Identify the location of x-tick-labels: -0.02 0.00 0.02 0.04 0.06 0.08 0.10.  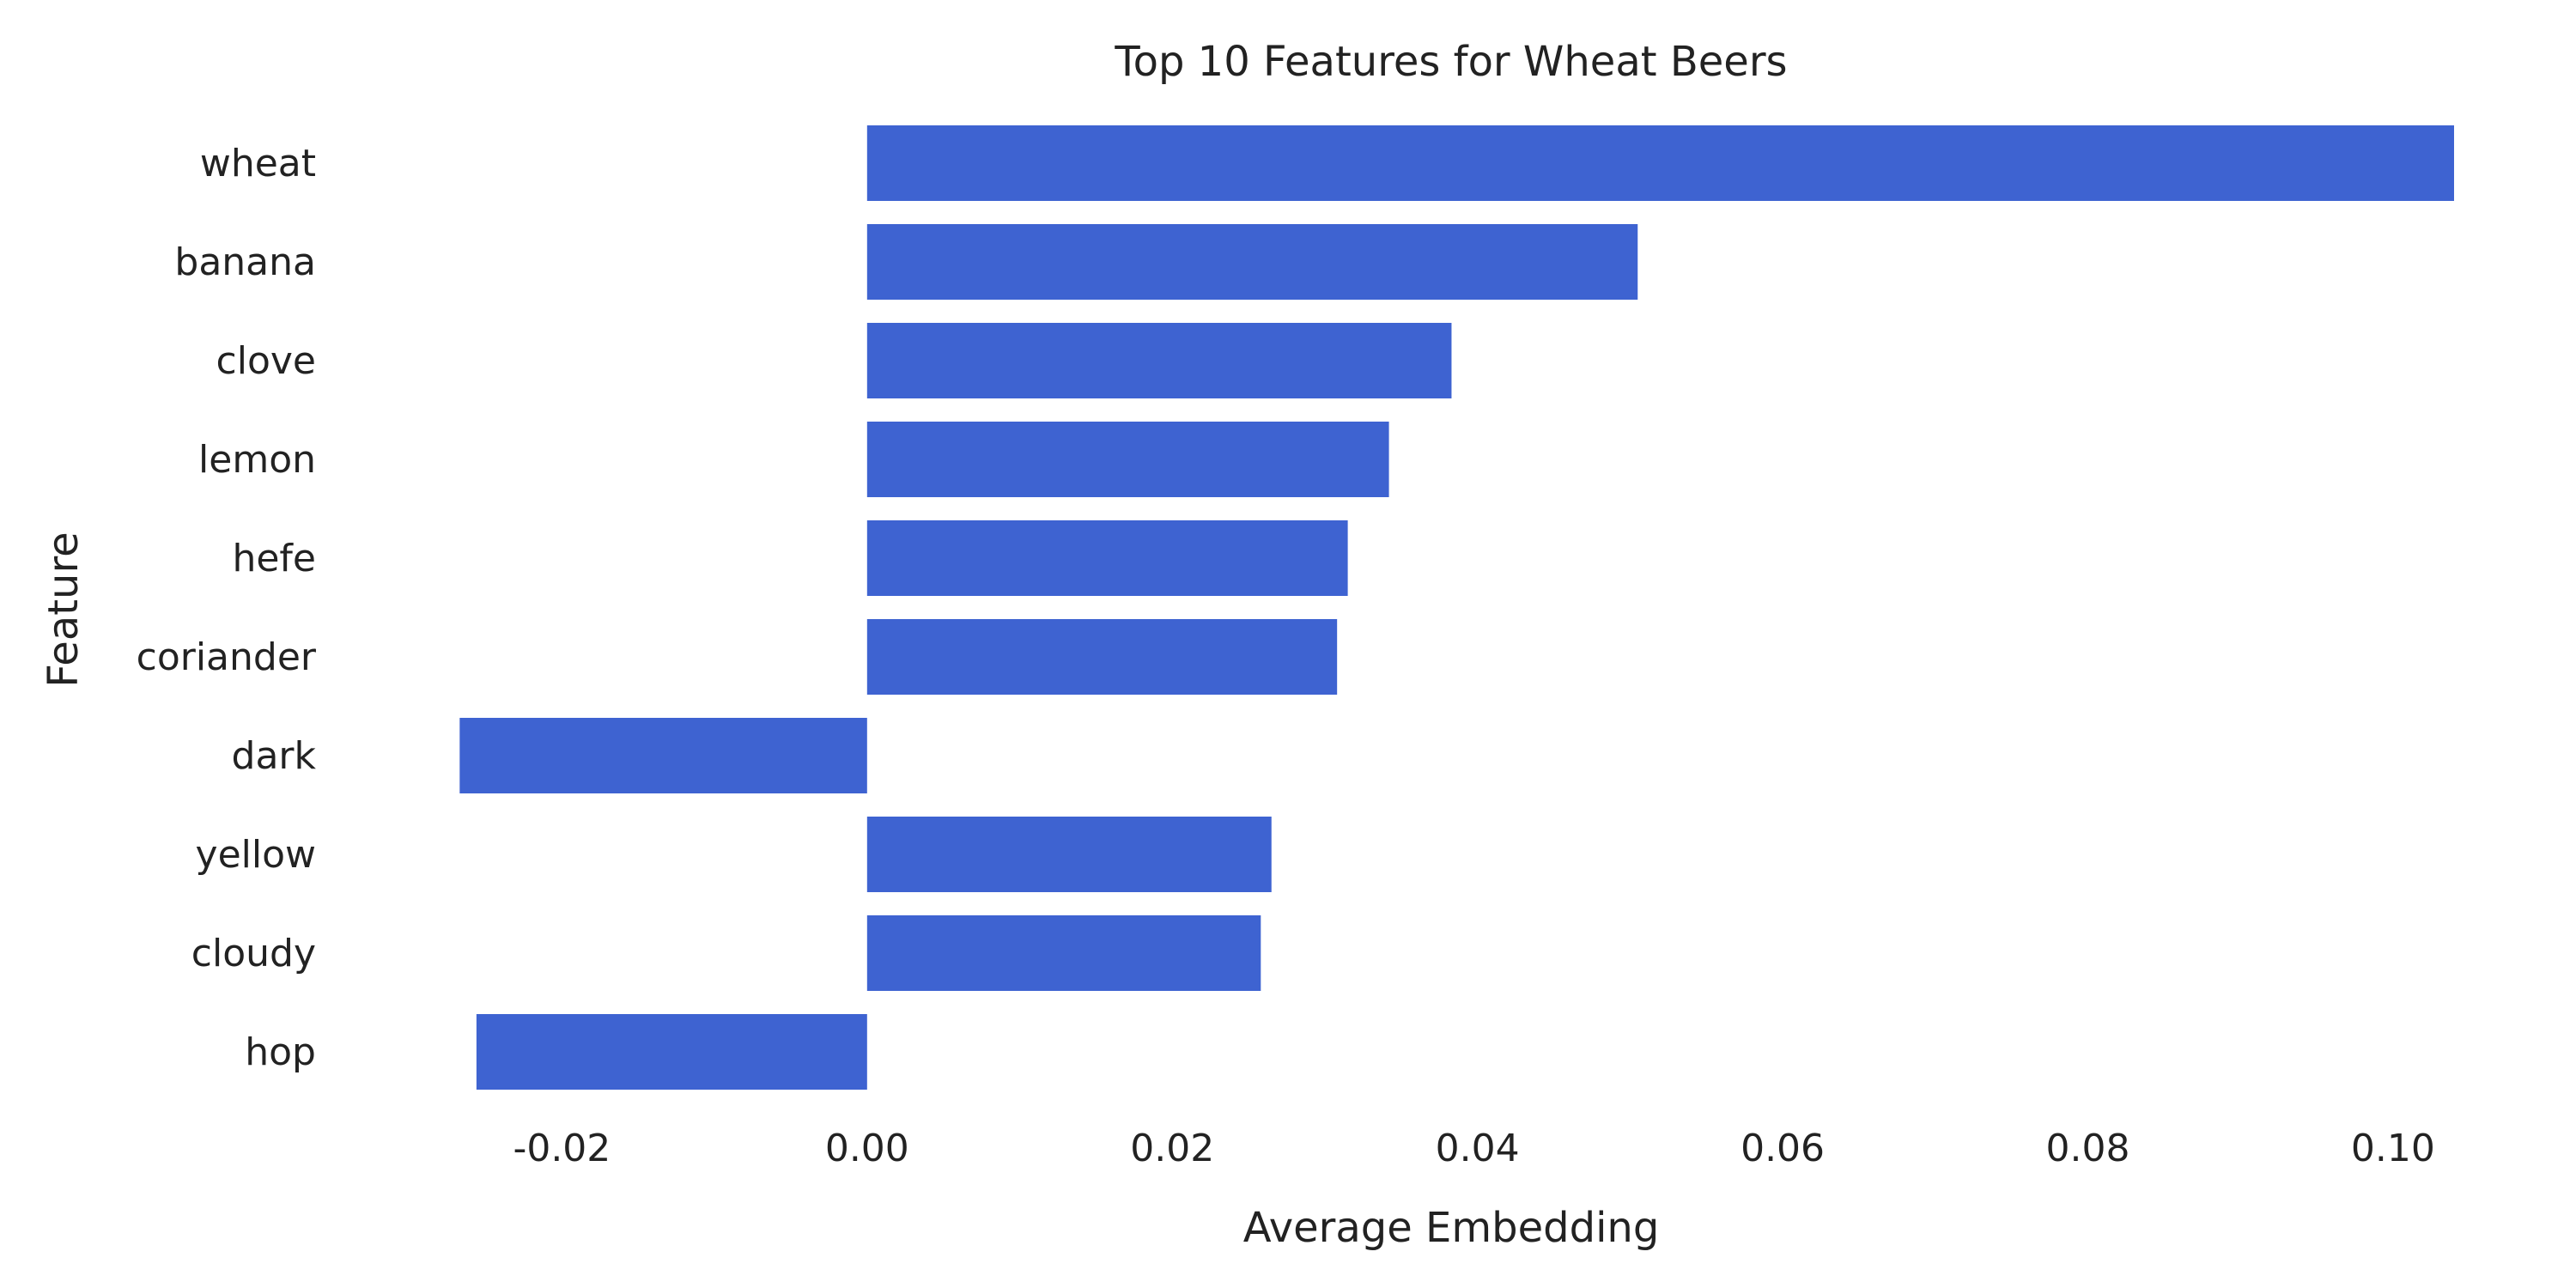
(1473, 1148).